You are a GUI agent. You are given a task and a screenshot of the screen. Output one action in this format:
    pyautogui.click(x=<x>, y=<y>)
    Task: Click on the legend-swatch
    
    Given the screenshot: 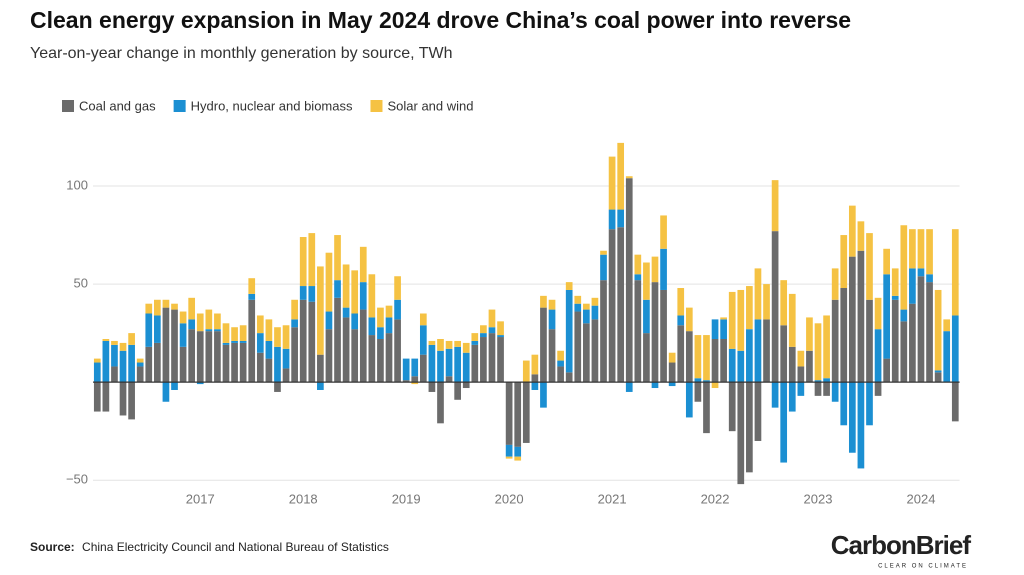 What is the action you would take?
    pyautogui.click(x=376, y=106)
    